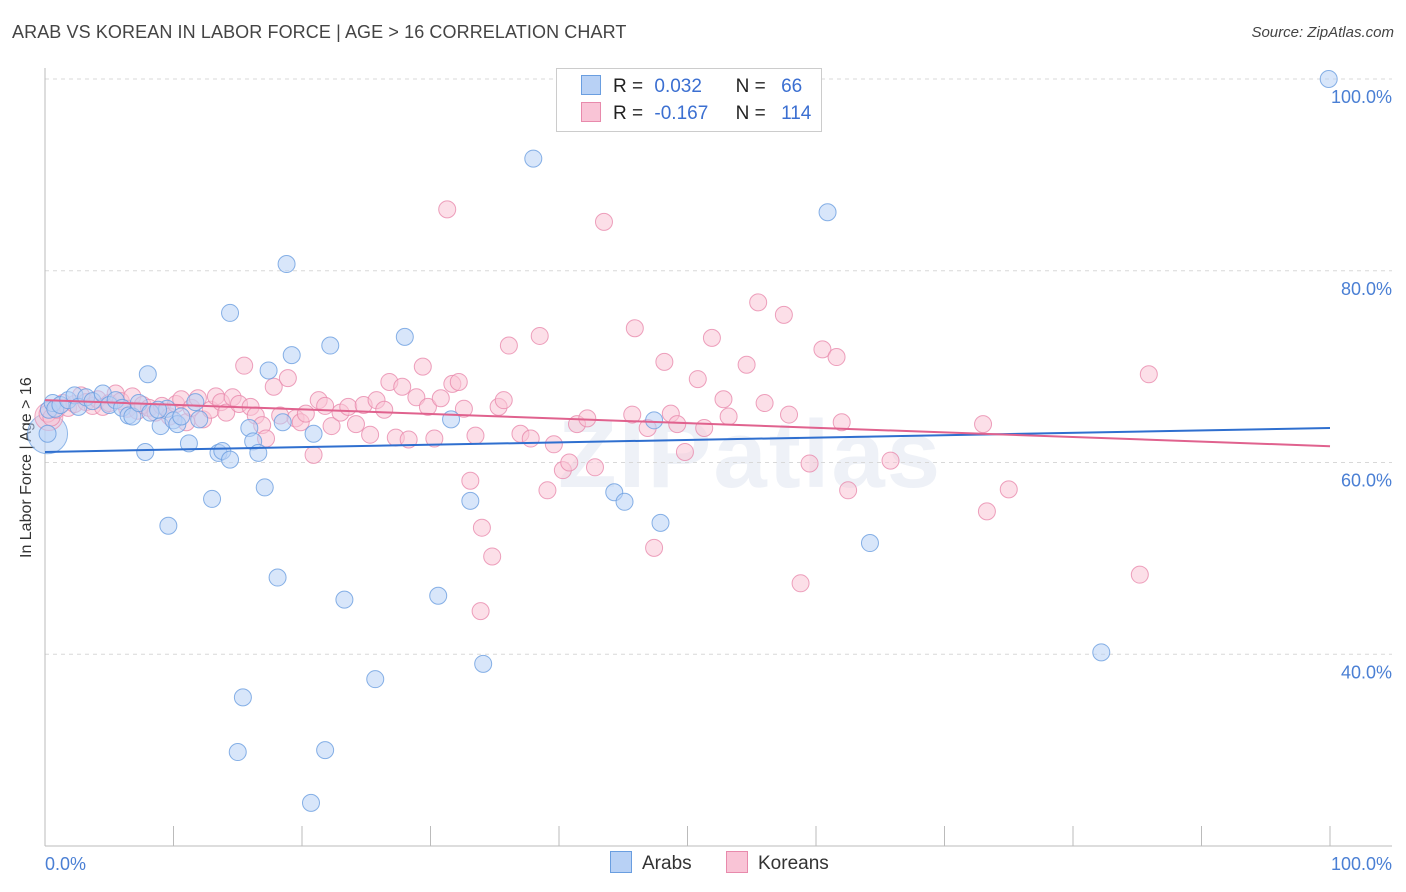 The height and width of the screenshot is (892, 1406). I want to click on bottom-legend-koreans: Koreans, so click(777, 863).